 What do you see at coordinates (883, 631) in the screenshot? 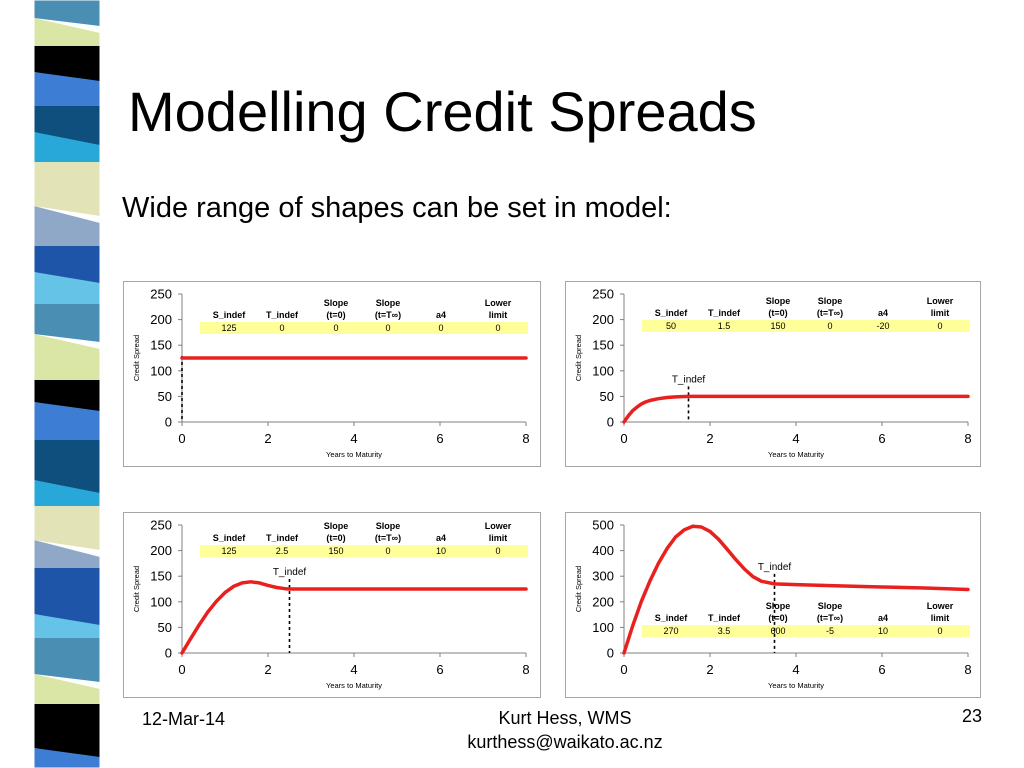
I see `param-value: 10` at bounding box center [883, 631].